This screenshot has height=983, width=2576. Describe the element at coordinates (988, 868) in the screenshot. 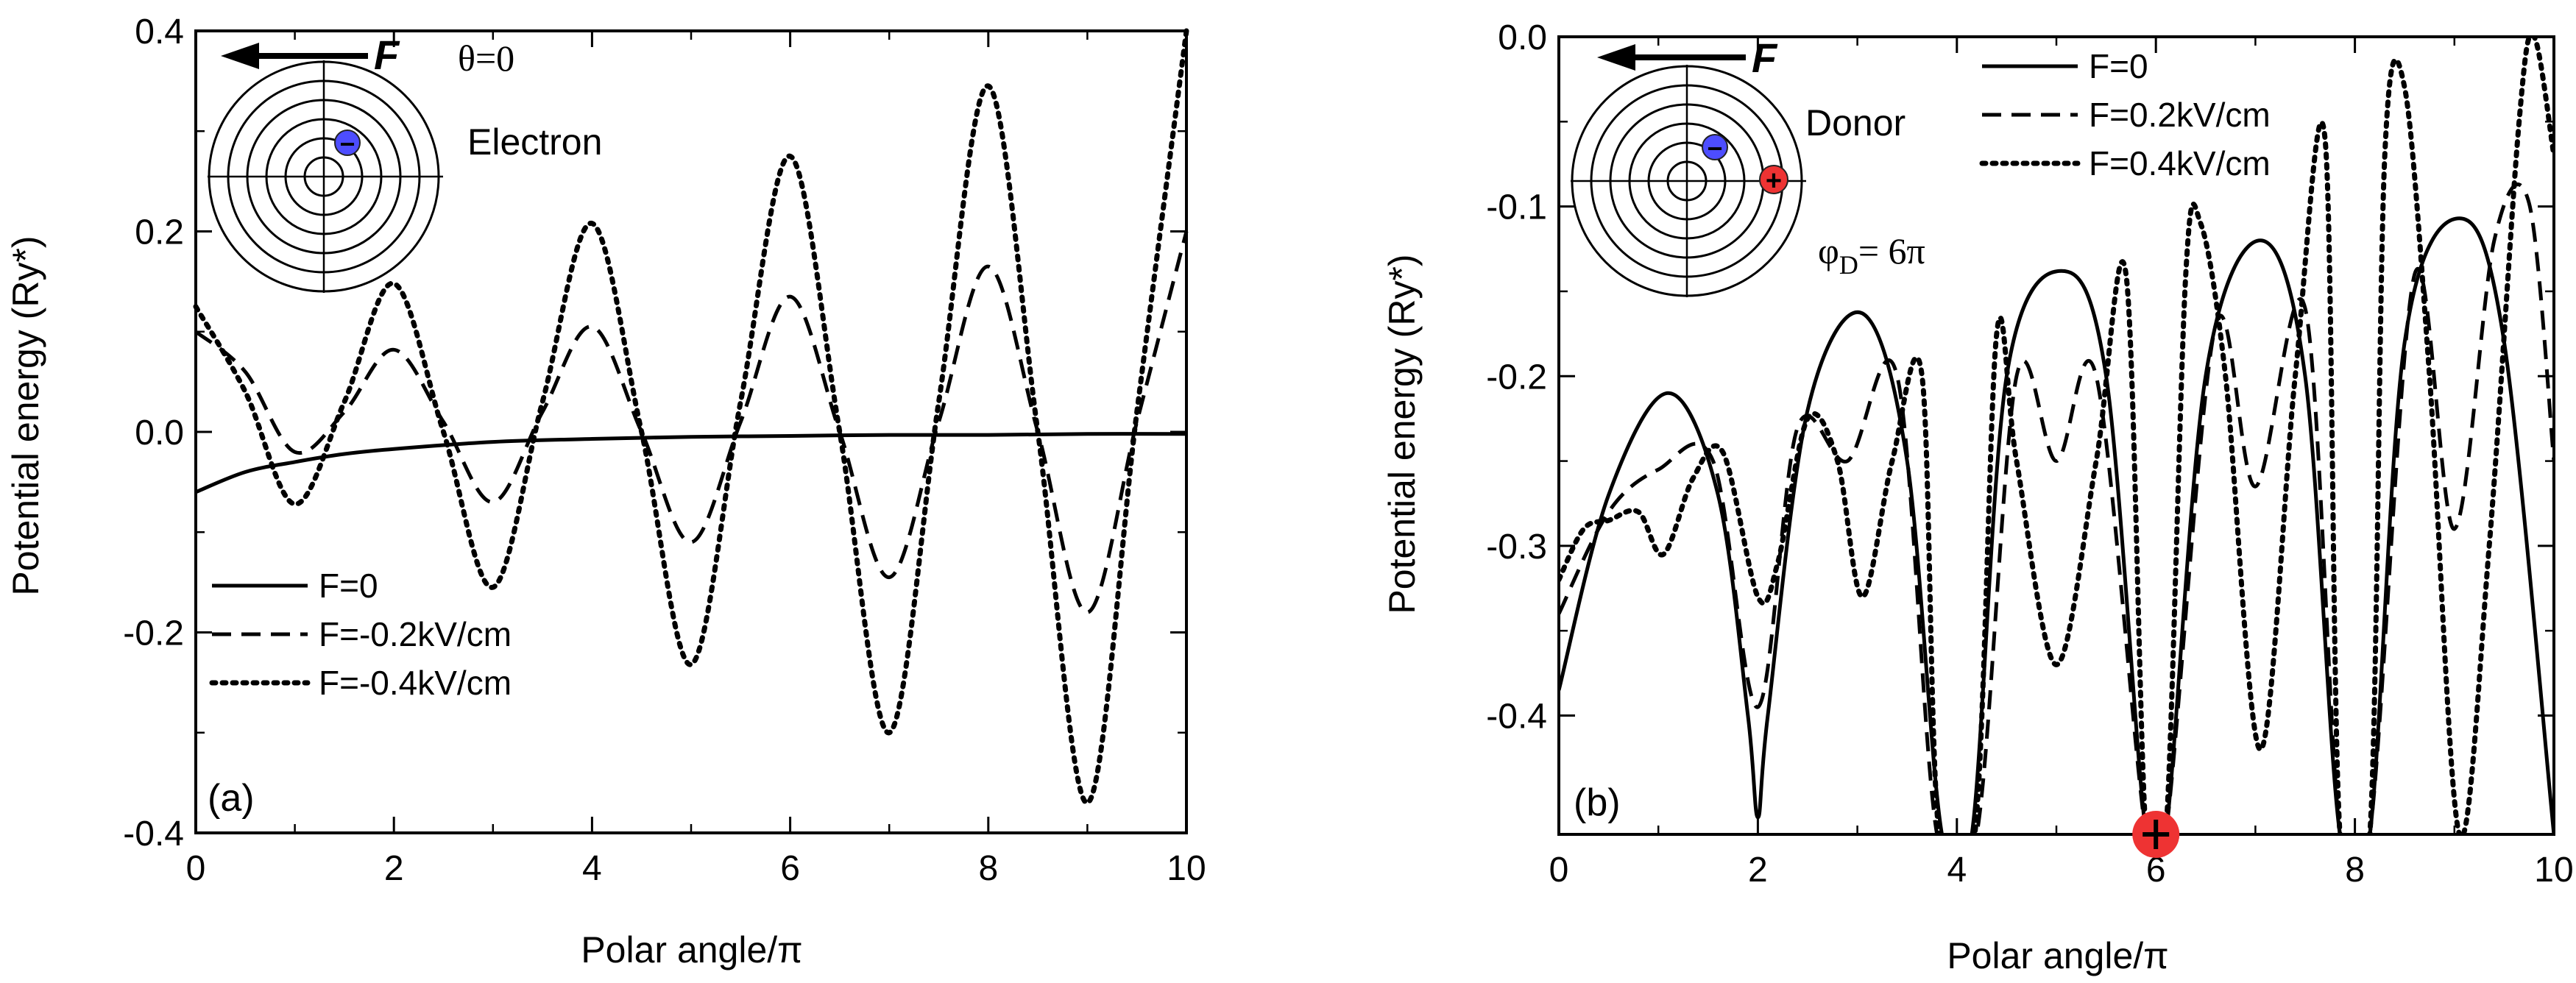

I see `a-x-tick-label: 8` at that location.